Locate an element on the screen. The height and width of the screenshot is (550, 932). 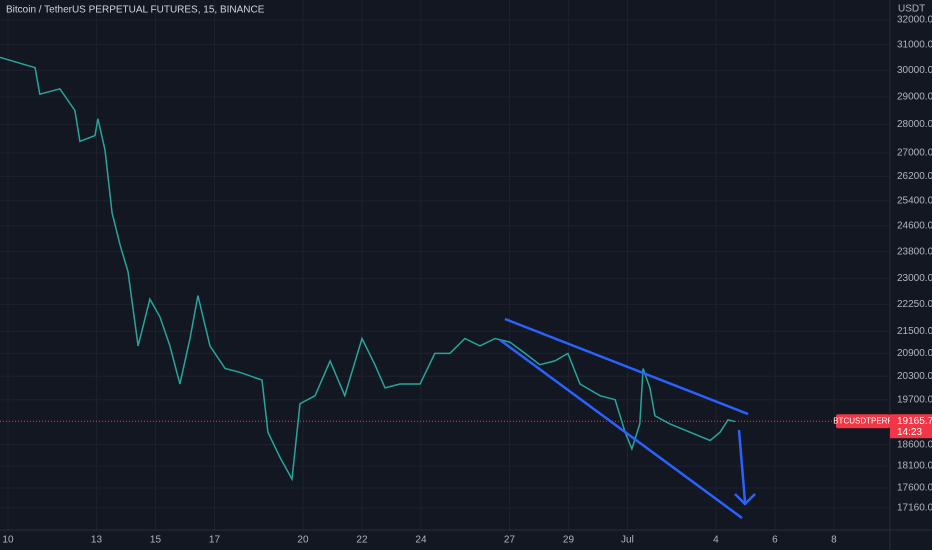
x-tick-label: Jul is located at coordinates (627, 540).